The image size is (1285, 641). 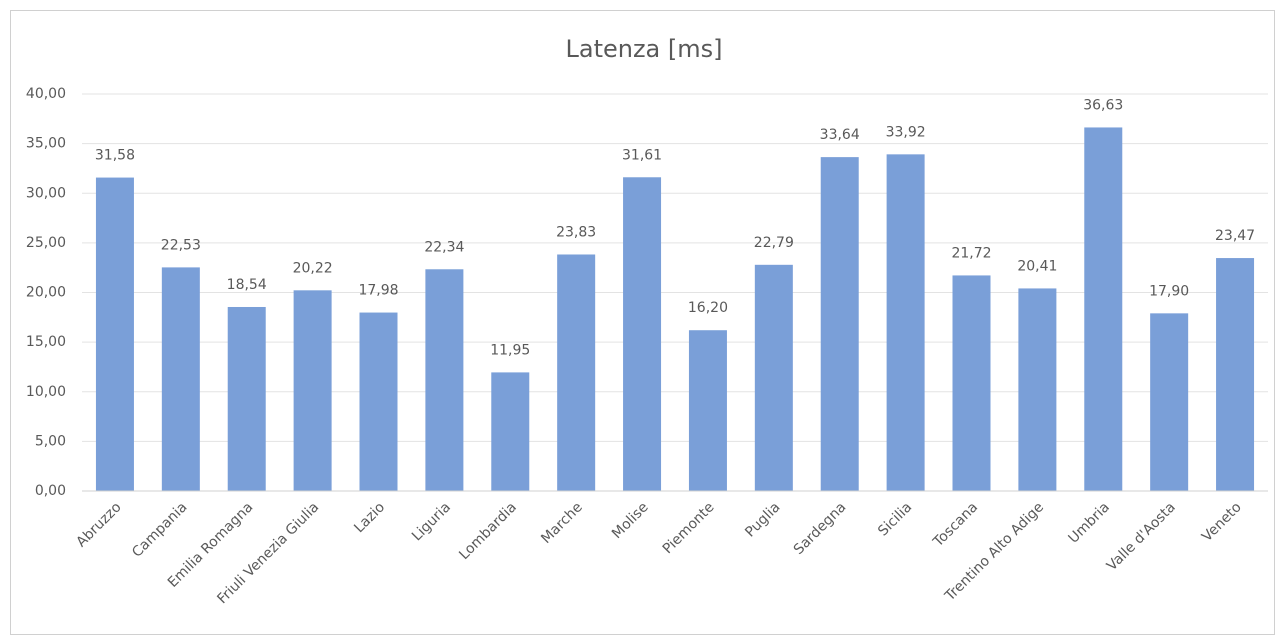 What do you see at coordinates (1103, 105) in the screenshot?
I see `data-label: 36,63` at bounding box center [1103, 105].